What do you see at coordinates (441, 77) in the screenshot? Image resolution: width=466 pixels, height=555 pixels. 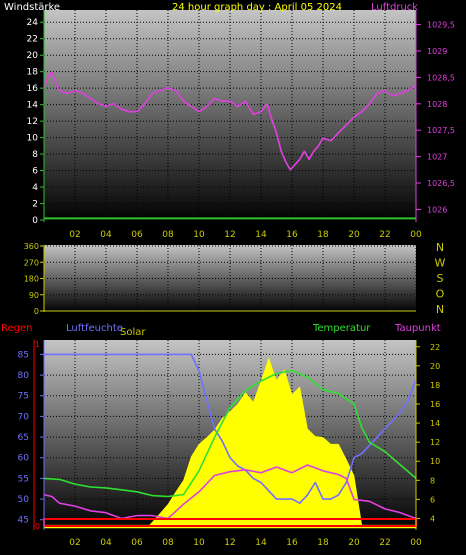 I see `pressure-tick-label: 1028,5` at bounding box center [441, 77].